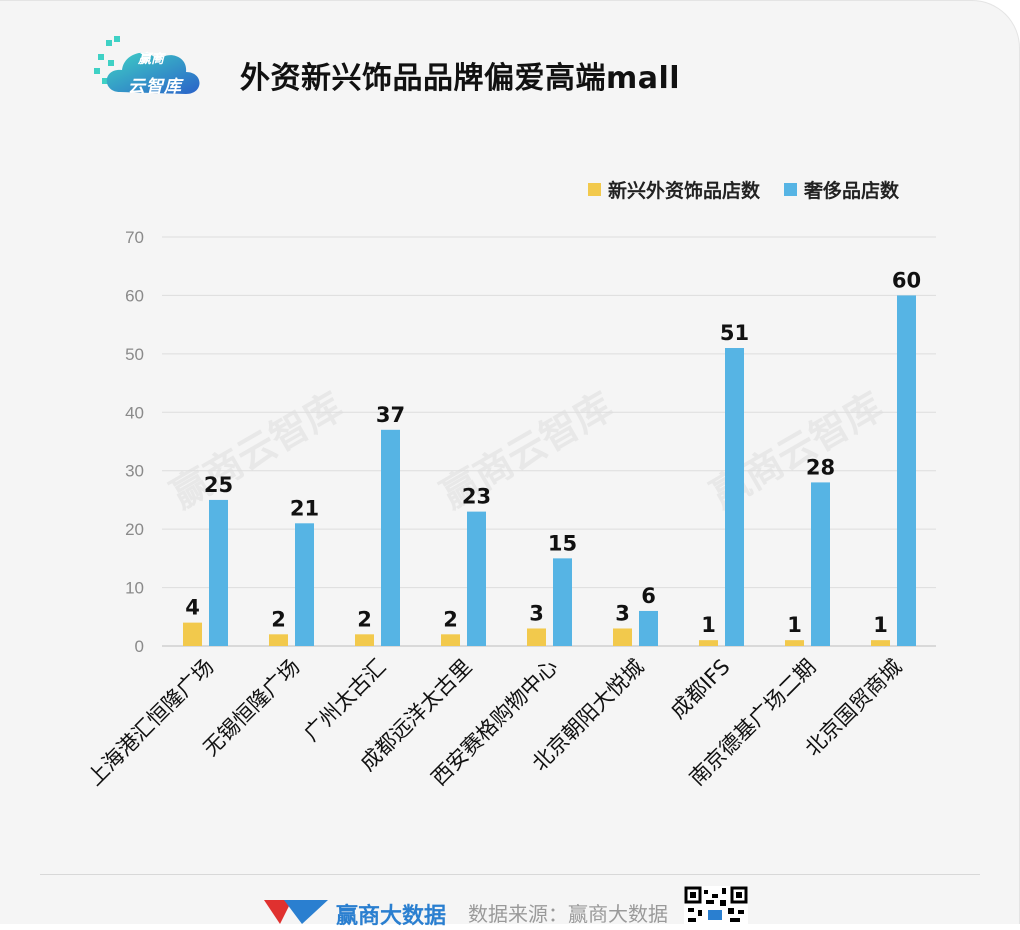 This screenshot has width=1020, height=930. What do you see at coordinates (218, 485) in the screenshot?
I see `data-label: 25` at bounding box center [218, 485].